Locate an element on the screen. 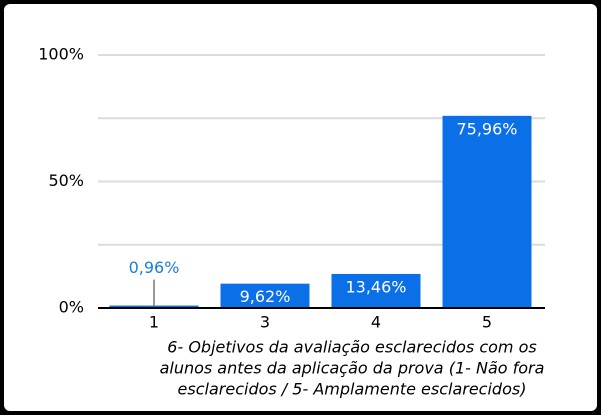  x-tick-label: 3 is located at coordinates (265, 322).